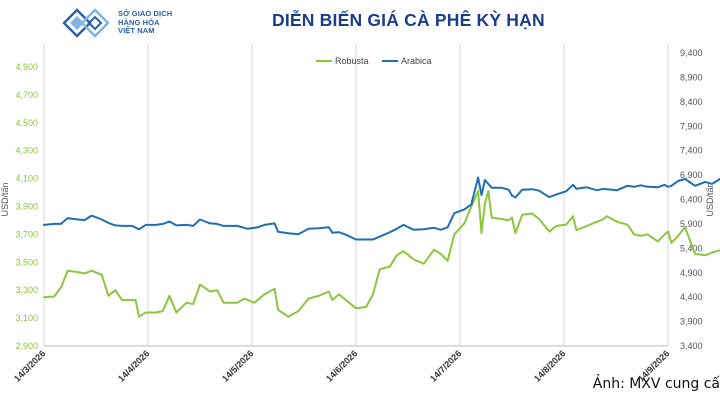 This screenshot has width=720, height=405. I want to click on left-axis-title: USD/tấn, so click(5, 199).